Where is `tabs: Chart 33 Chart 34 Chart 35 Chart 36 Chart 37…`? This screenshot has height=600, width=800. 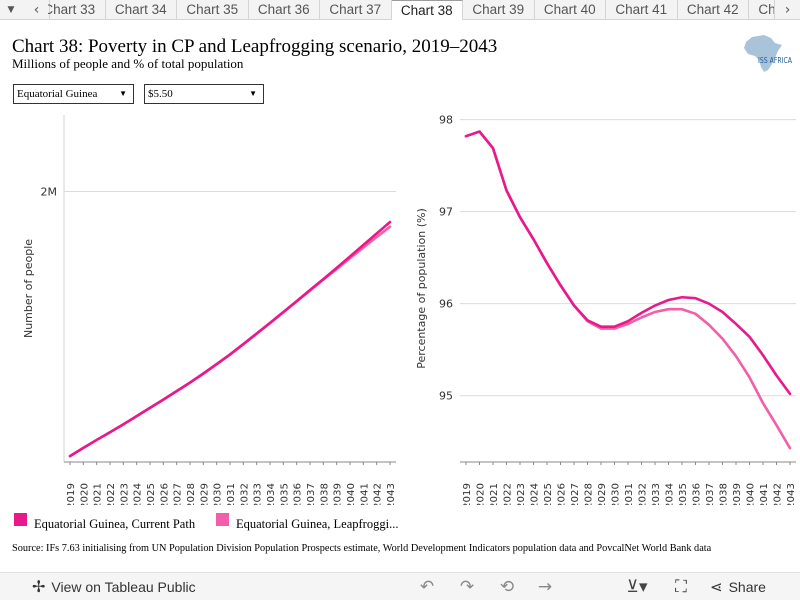
tabs: Chart 33 Chart 34 Chart 35 Chart 36 Chart 37… is located at coordinates (411, 10).